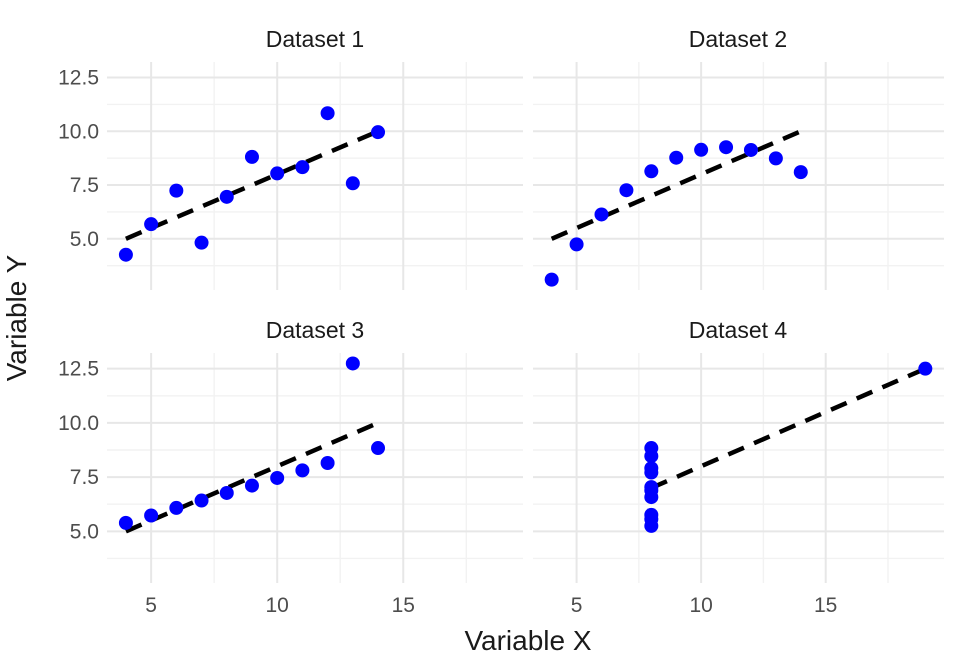 The height and width of the screenshot is (672, 960). I want to click on facet-title-dataset-2: Dataset 2, so click(738, 39).